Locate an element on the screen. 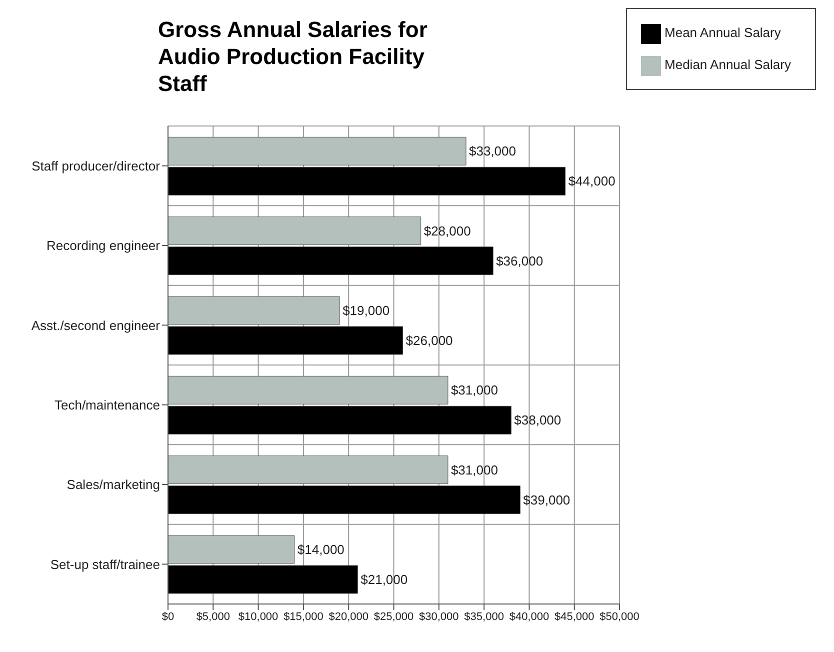 The width and height of the screenshot is (834, 652). data-label: $26,000 is located at coordinates (429, 340).